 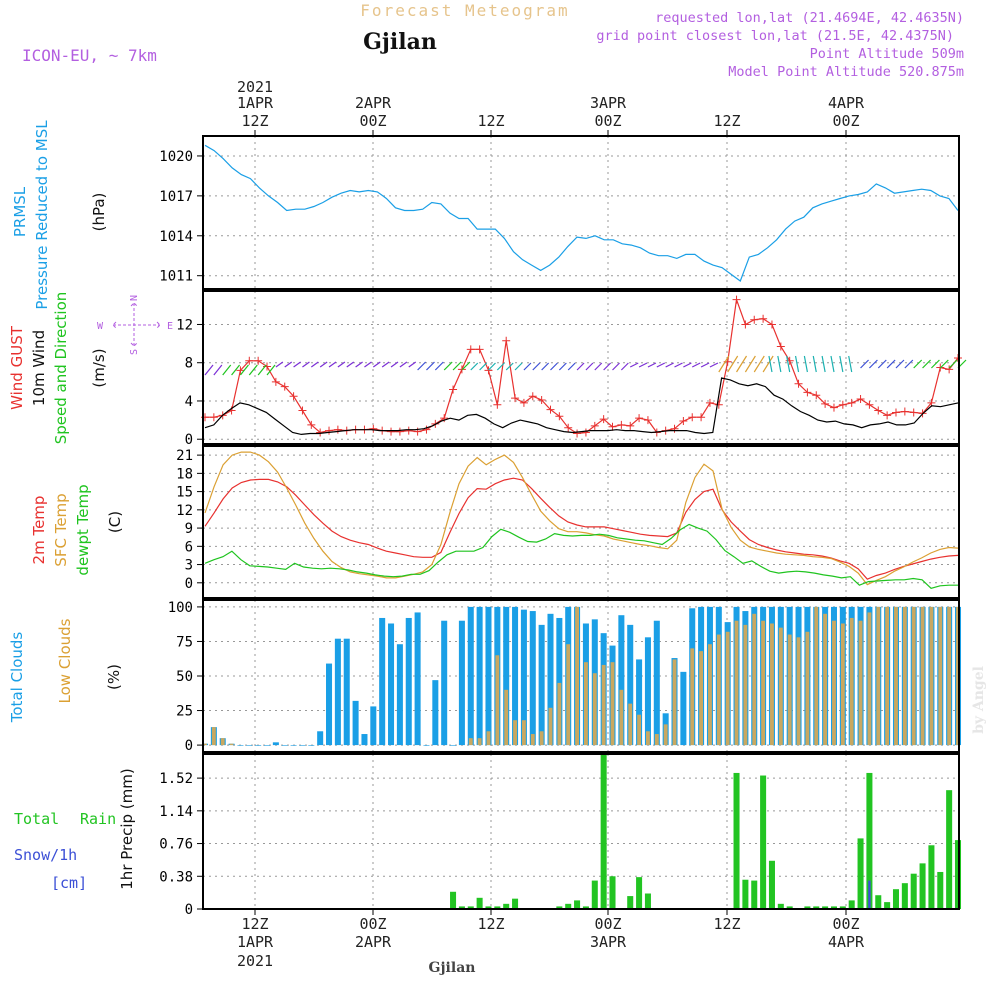 What do you see at coordinates (255, 103) in the screenshot?
I see `top-label-0-l2: 1APR` at bounding box center [255, 103].